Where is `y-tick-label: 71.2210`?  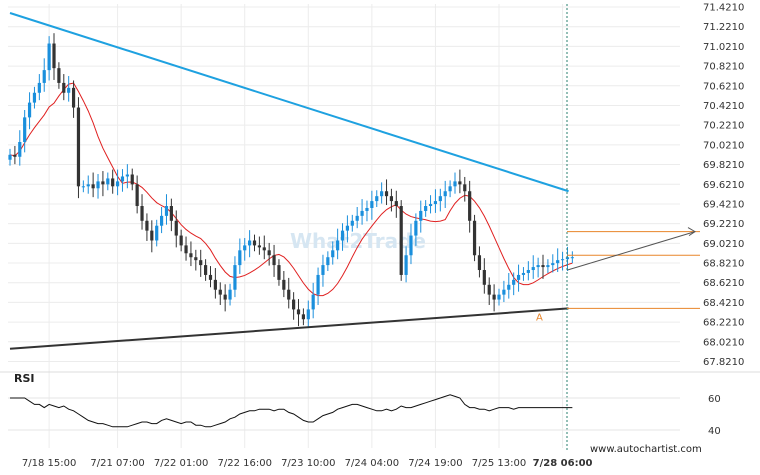
y-tick-label: 71.2210 is located at coordinates (723, 27).